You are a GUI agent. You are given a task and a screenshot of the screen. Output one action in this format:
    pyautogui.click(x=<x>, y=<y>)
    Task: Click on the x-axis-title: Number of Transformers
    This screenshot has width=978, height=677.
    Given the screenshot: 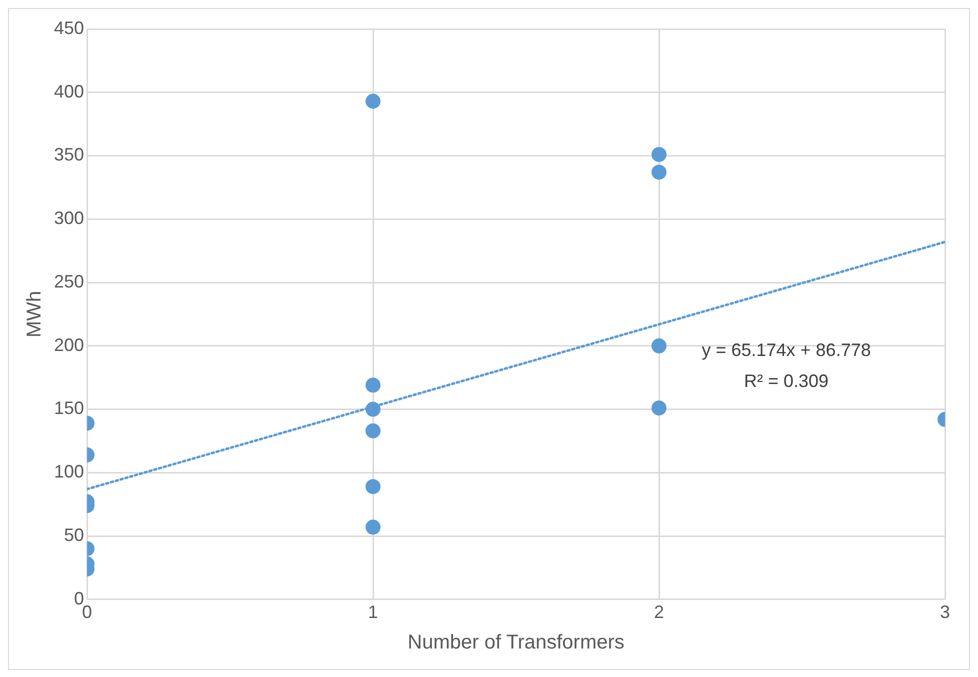 What is the action you would take?
    pyautogui.click(x=516, y=643)
    